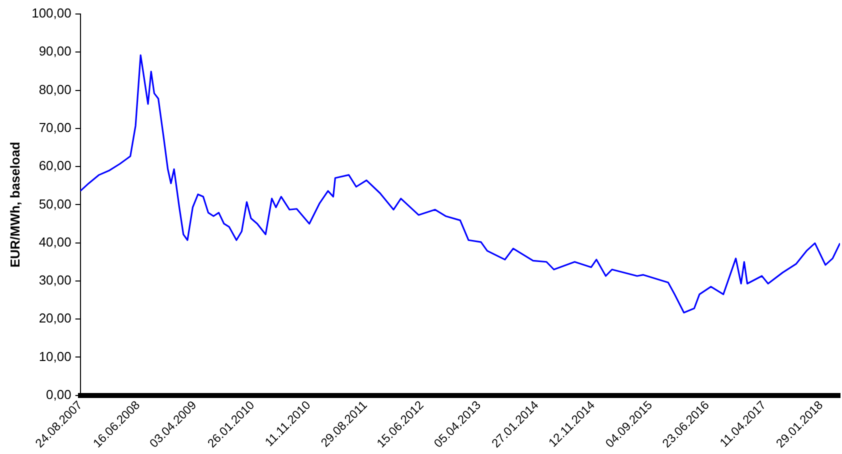 Image resolution: width=842 pixels, height=454 pixels. I want to click on y-tick-label: 60,00, so click(55, 166).